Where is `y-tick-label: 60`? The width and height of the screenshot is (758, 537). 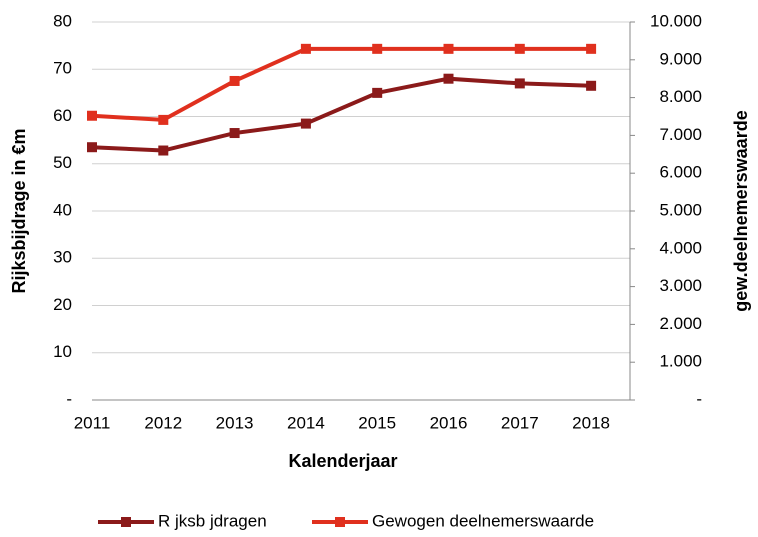
y-tick-label: 60 is located at coordinates (62, 115).